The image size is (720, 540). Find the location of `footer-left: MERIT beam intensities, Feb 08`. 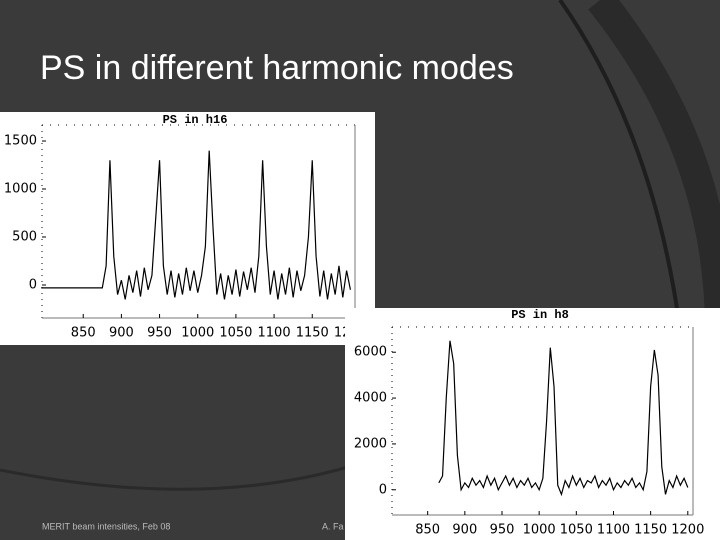

footer-left: MERIT beam intensities, Feb 08 is located at coordinates (106, 526).